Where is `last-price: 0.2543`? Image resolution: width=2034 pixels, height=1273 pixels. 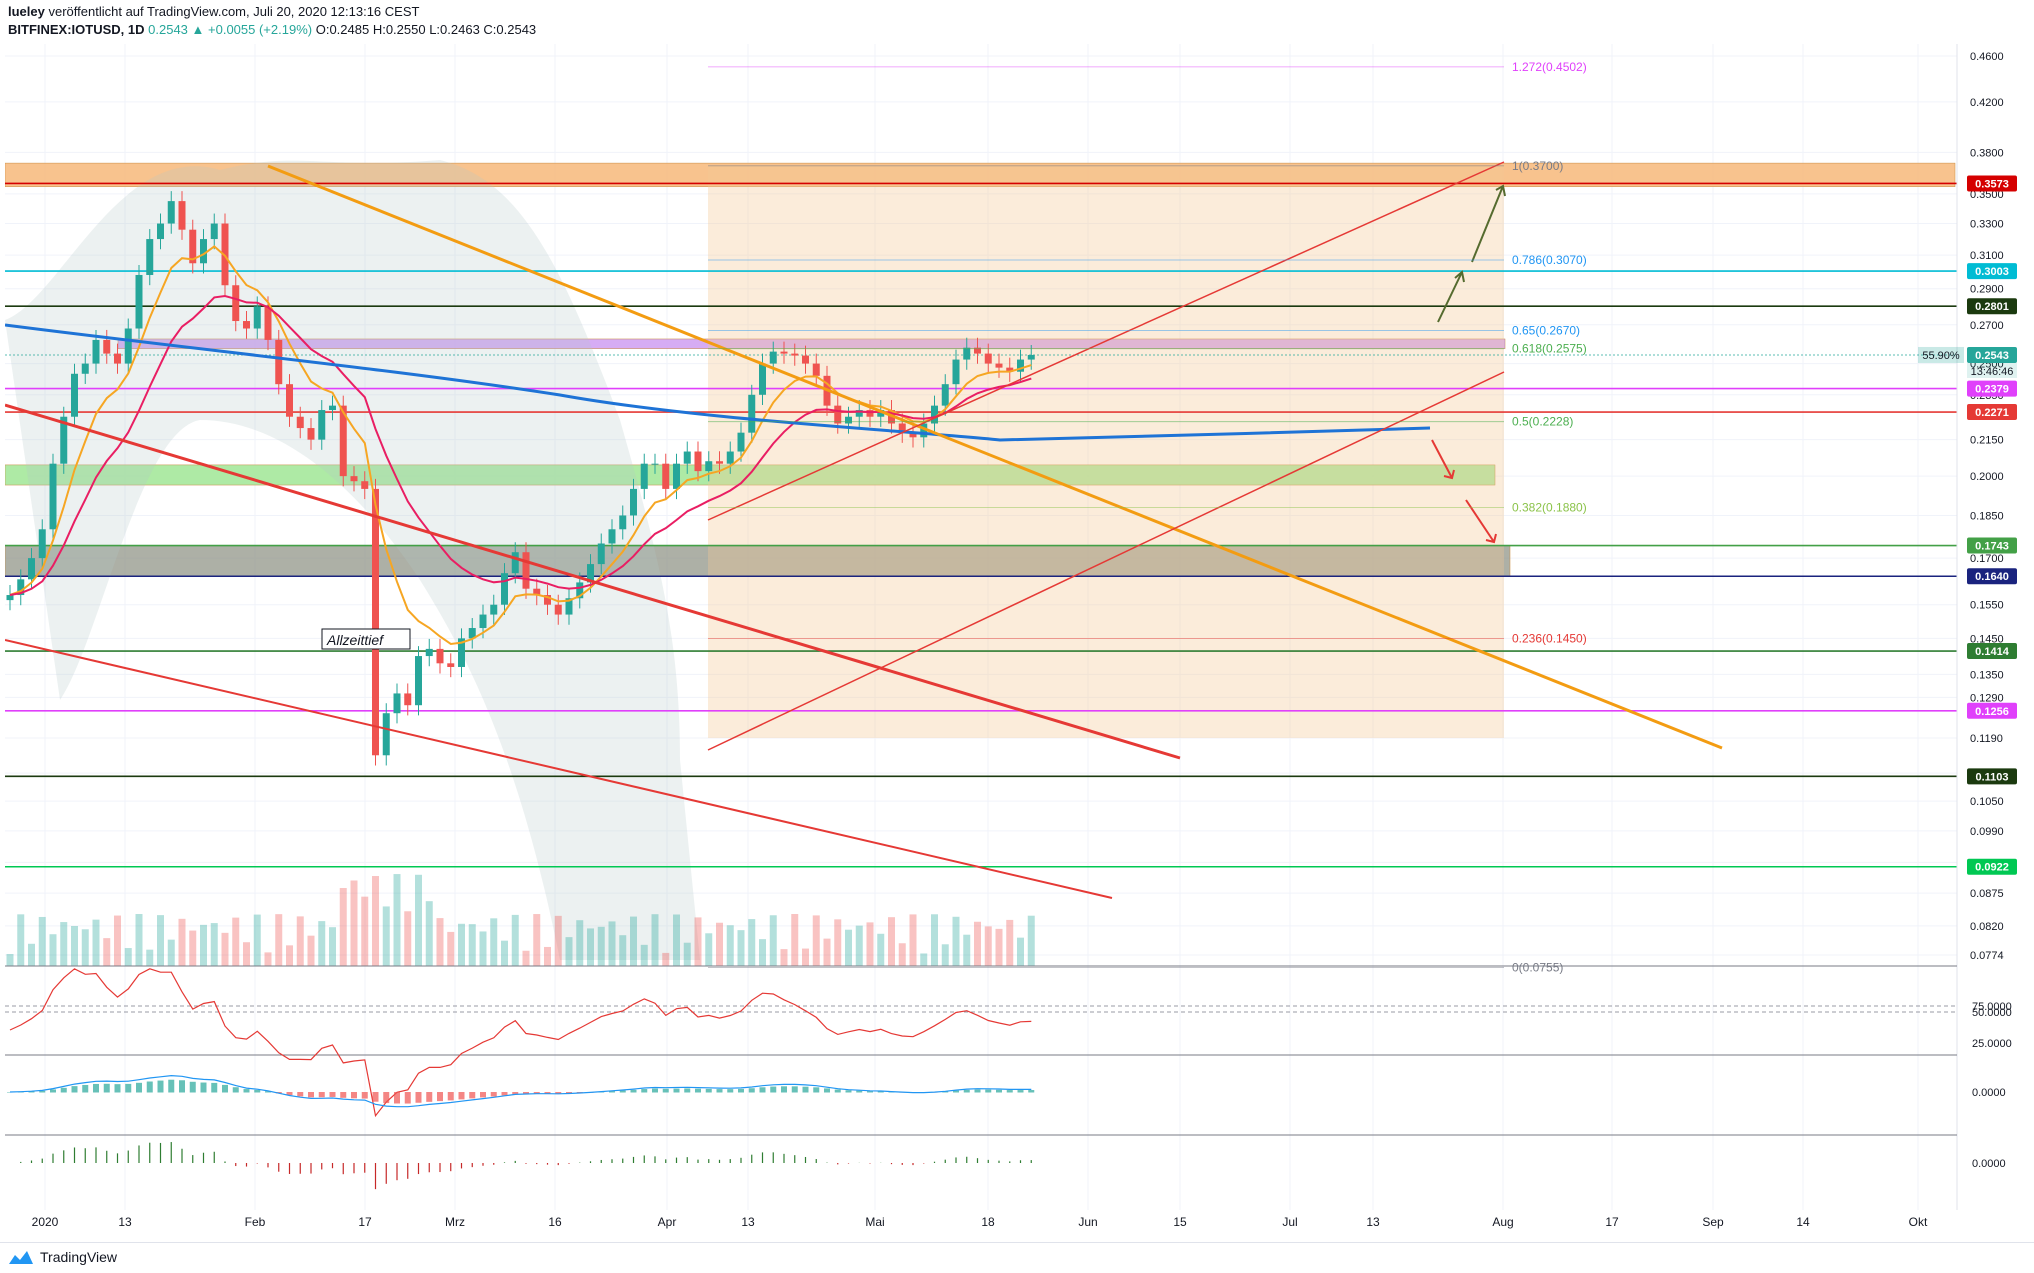
last-price: 0.2543 is located at coordinates (168, 29).